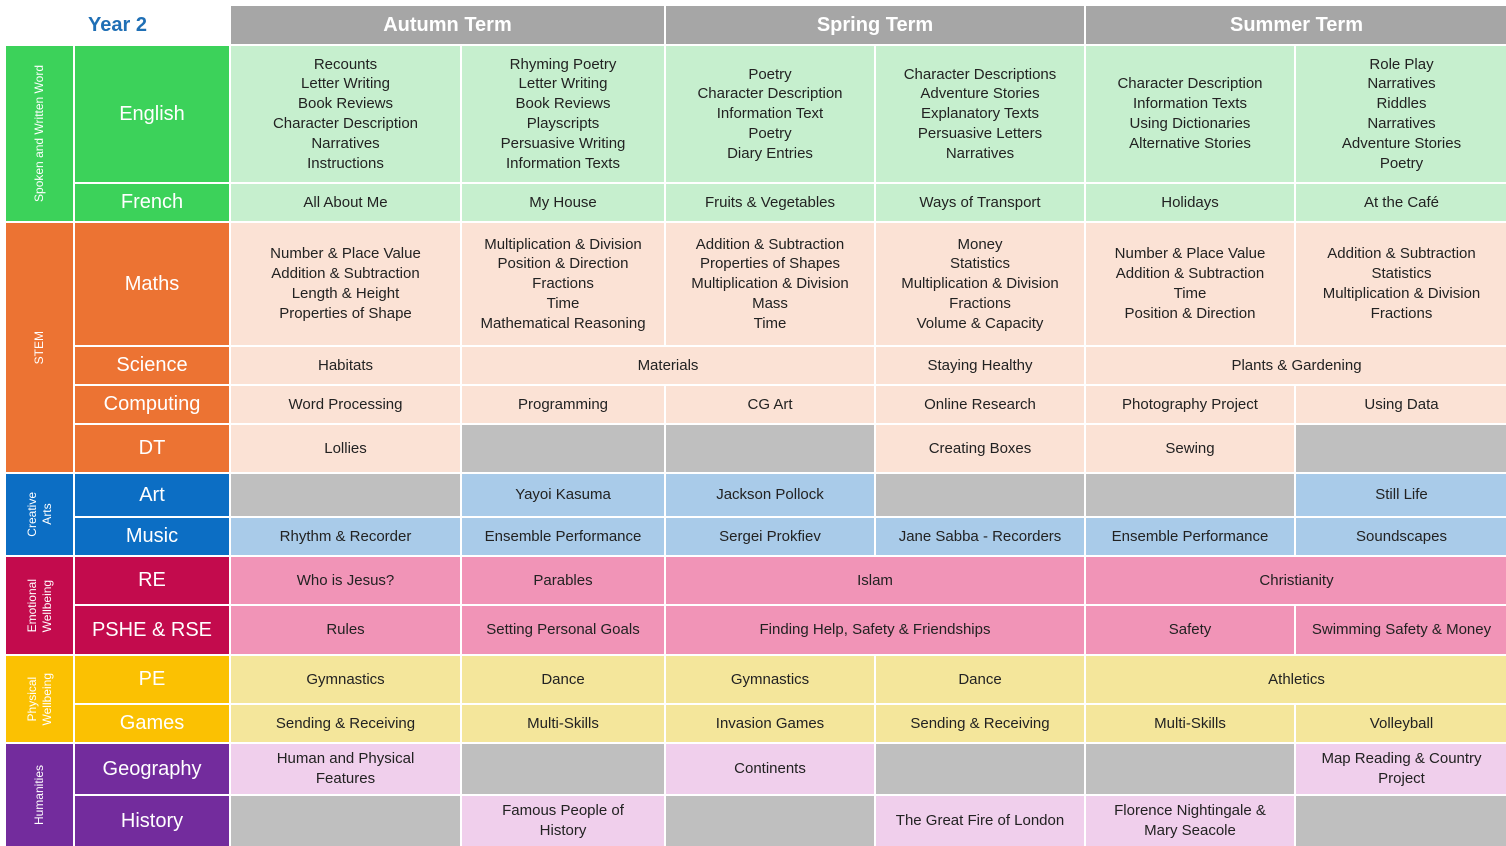  What do you see at coordinates (1190, 536) in the screenshot?
I see `music-summer-1: Ensemble Performance` at bounding box center [1190, 536].